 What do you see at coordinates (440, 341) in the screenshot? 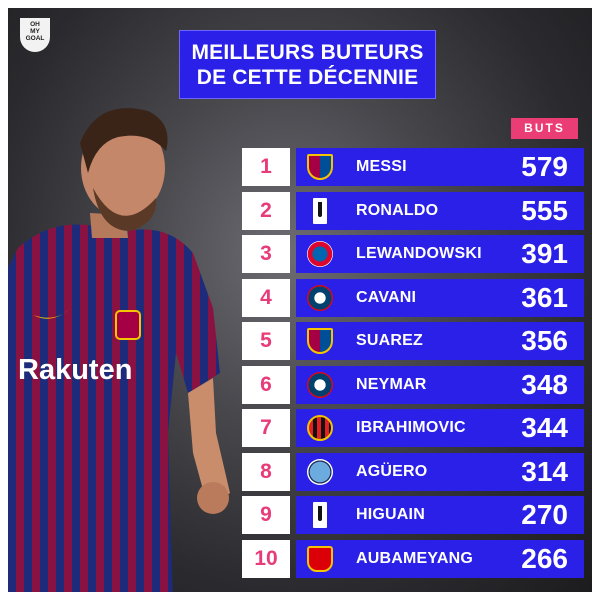
I see `scorer-bar: SUAREZ 356` at bounding box center [440, 341].